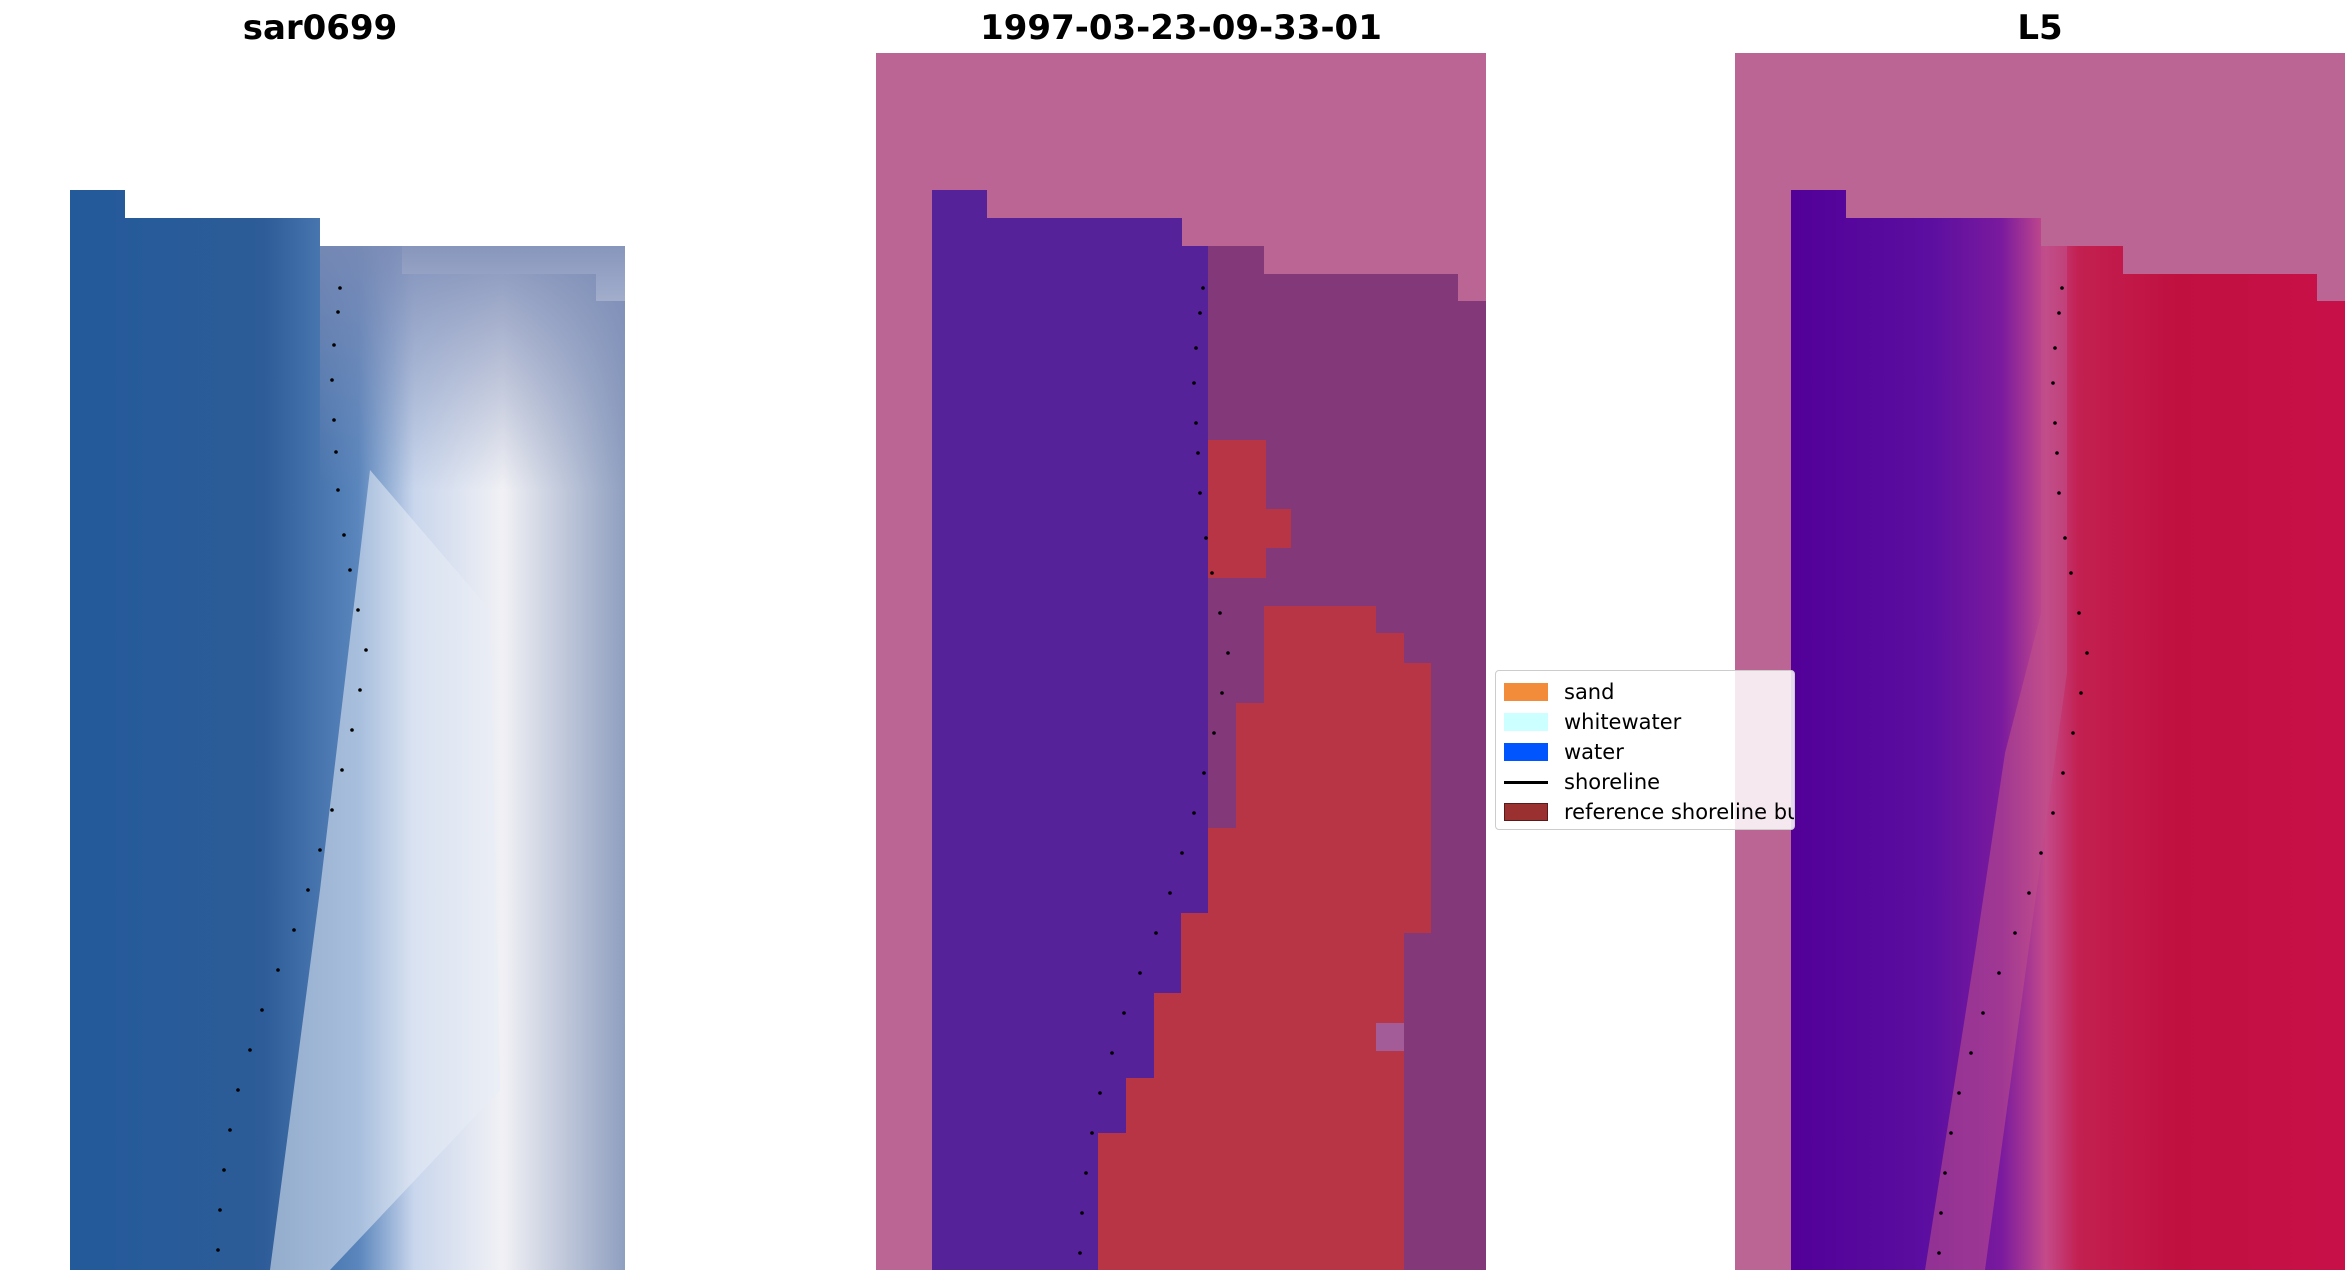 Image resolution: width=2352 pixels, height=1283 pixels. What do you see at coordinates (1679, 812) in the screenshot?
I see `legend-label-reference-buffer: reference shoreline buffer` at bounding box center [1679, 812].